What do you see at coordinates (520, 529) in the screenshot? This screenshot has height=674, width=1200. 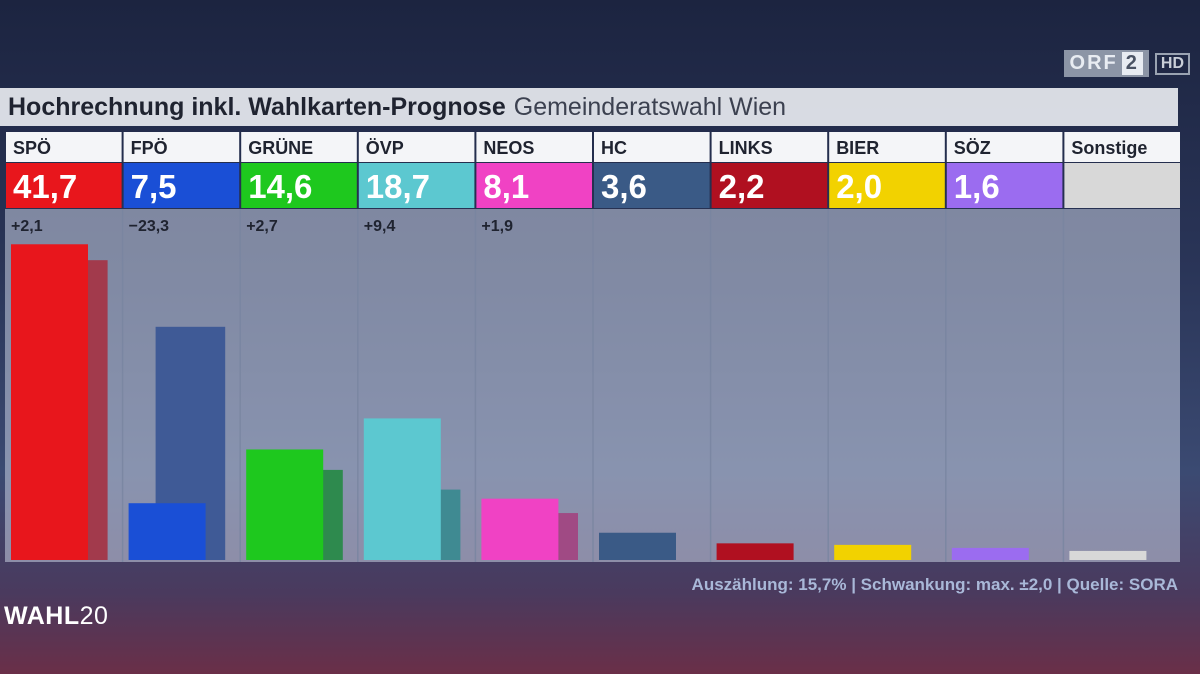 I see `current-bar-neos` at bounding box center [520, 529].